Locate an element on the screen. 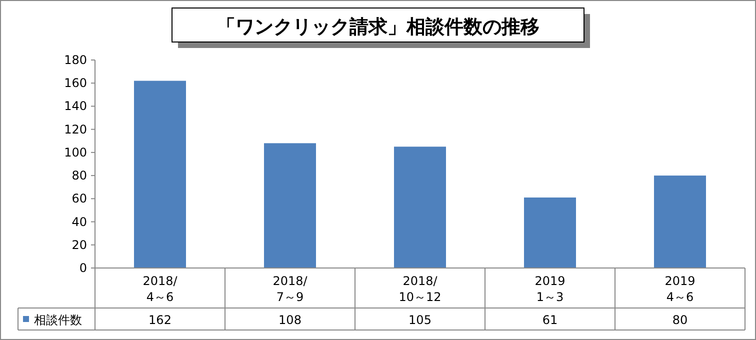 The width and height of the screenshot is (756, 340). title: 「ワンクリック請求」相談件数の推移 is located at coordinates (381, 28).